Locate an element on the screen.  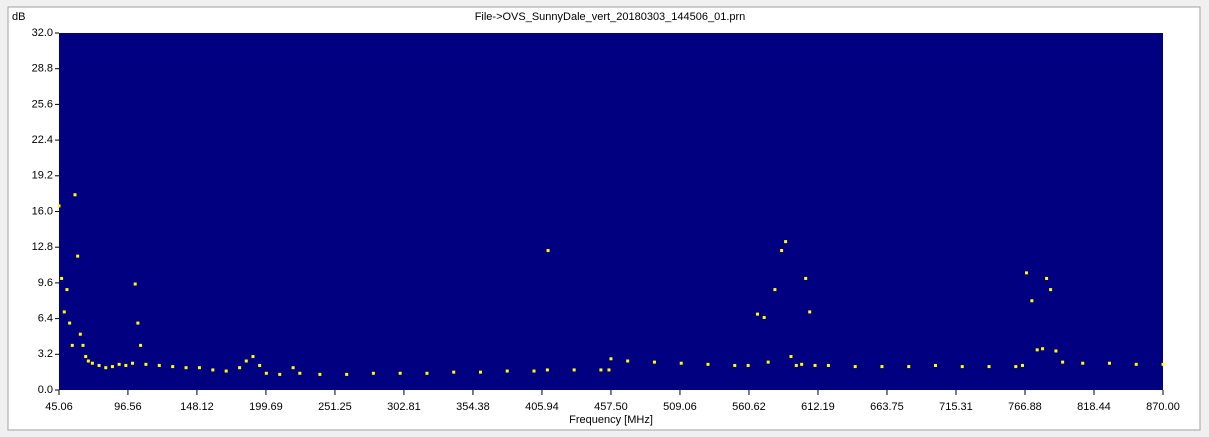
y-tick-label: 28.8 is located at coordinates (42, 69).